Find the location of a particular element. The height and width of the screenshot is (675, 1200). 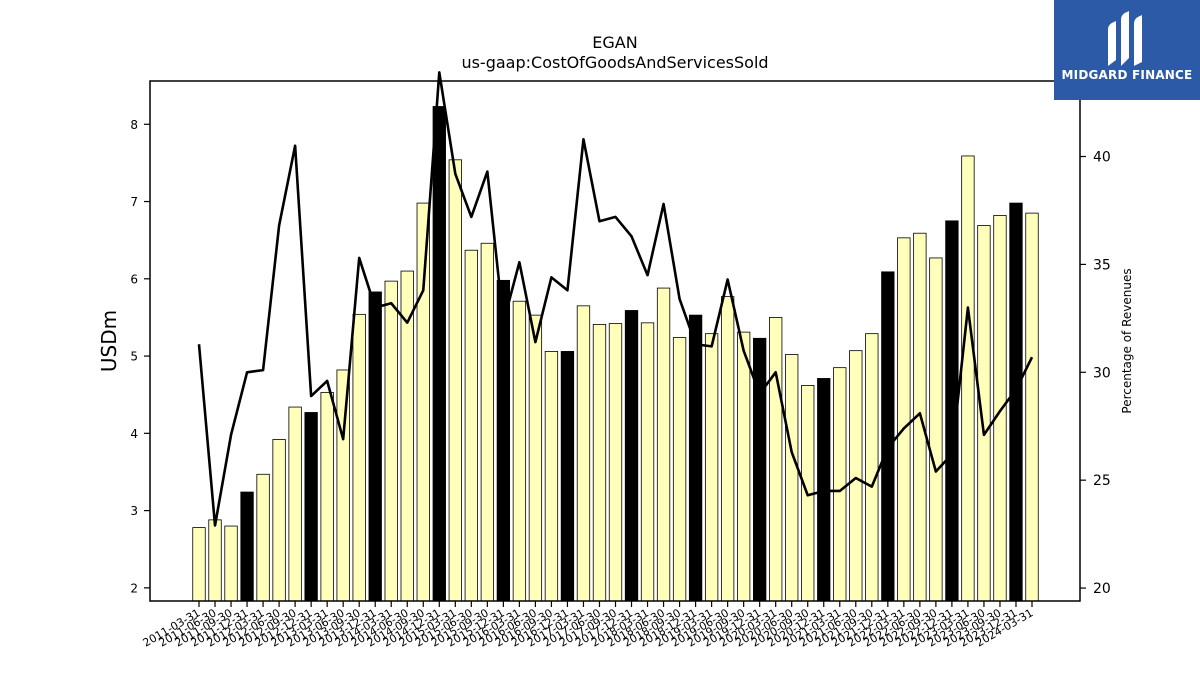

y-tick-label: 7 is located at coordinates (134, 202).